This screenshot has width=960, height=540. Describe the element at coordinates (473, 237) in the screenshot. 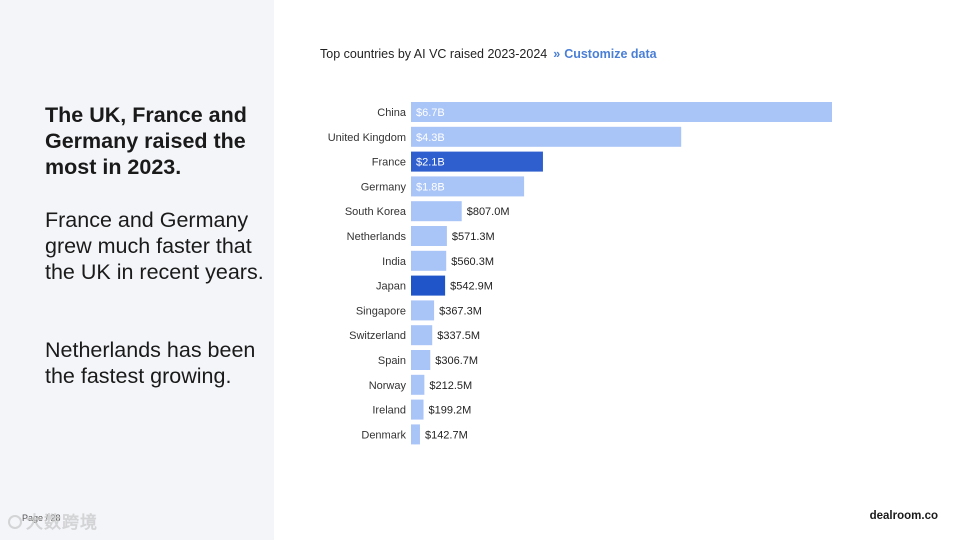

I see `value-label-netherlands: $571.3M` at that location.